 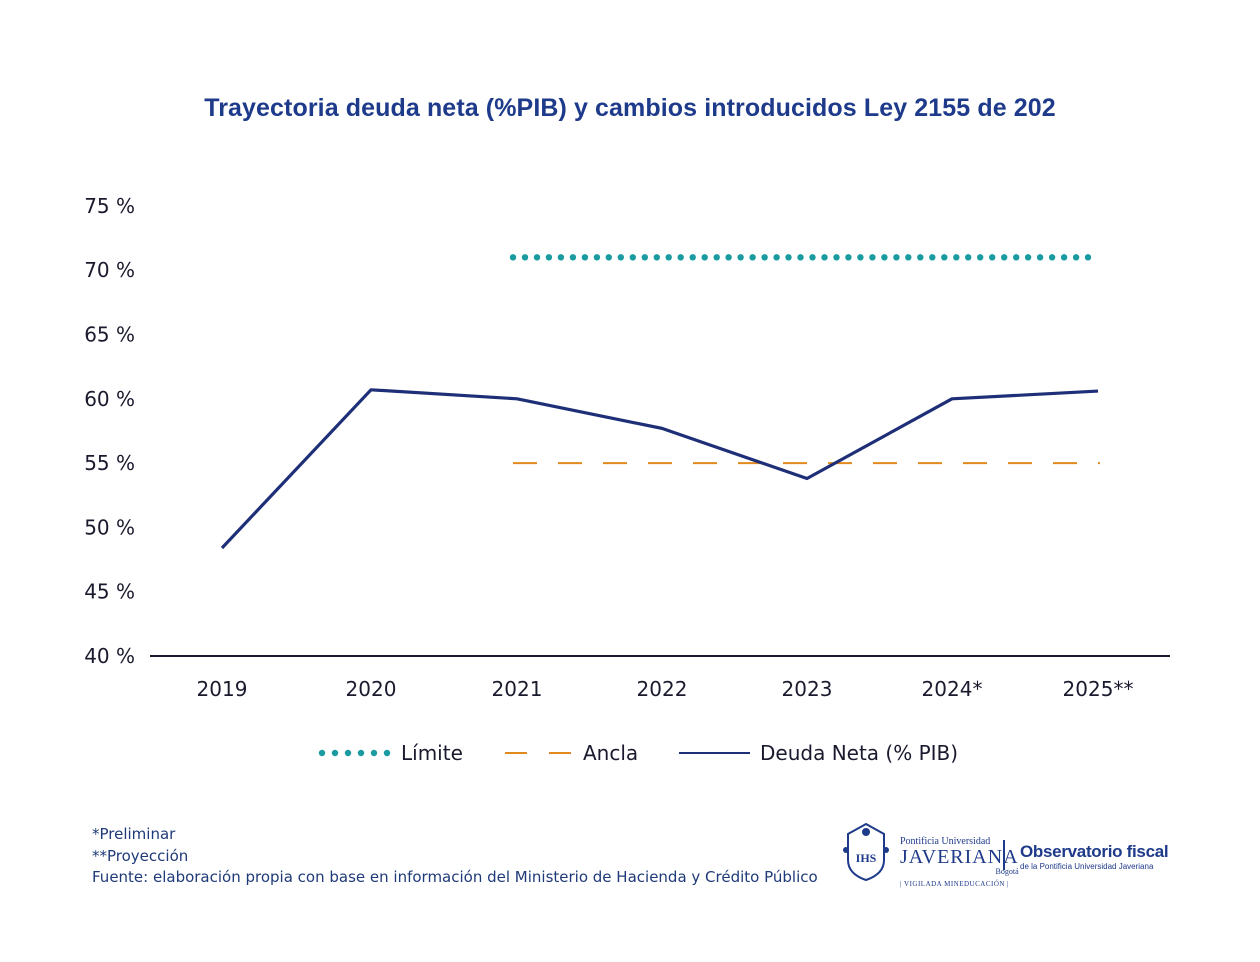 What do you see at coordinates (109, 206) in the screenshot?
I see `y-tick-label: 75 %` at bounding box center [109, 206].